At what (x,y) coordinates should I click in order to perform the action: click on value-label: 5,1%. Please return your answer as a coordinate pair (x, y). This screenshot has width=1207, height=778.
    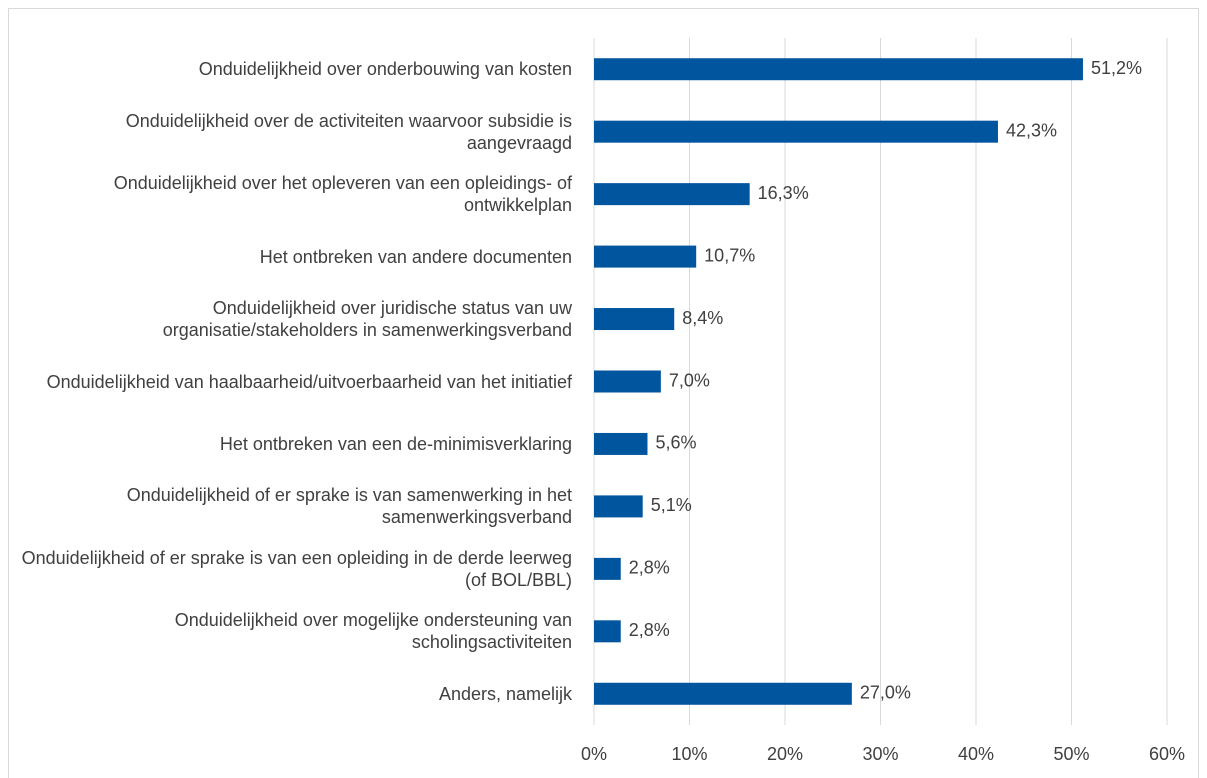
    Looking at the image, I should click on (671, 505).